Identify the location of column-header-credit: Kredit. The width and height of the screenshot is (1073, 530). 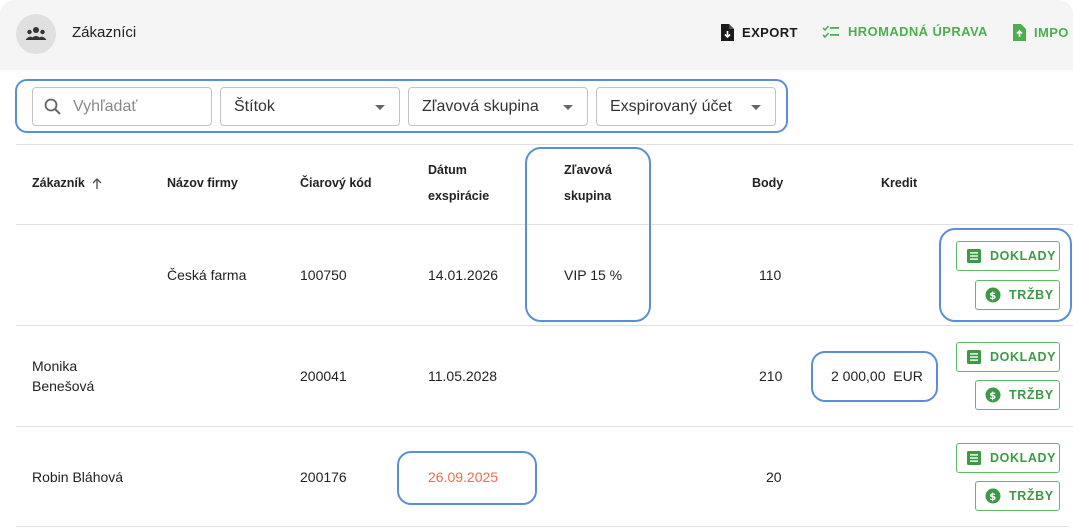
(899, 183).